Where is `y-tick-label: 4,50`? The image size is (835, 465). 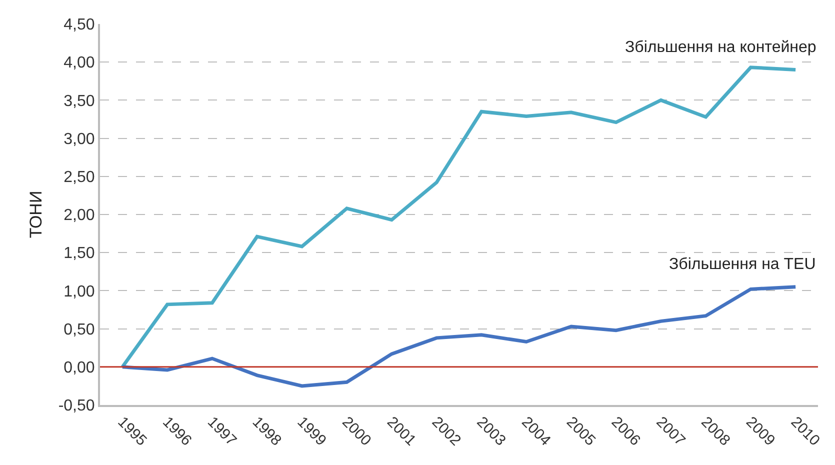 y-tick-label: 4,50 is located at coordinates (79, 25).